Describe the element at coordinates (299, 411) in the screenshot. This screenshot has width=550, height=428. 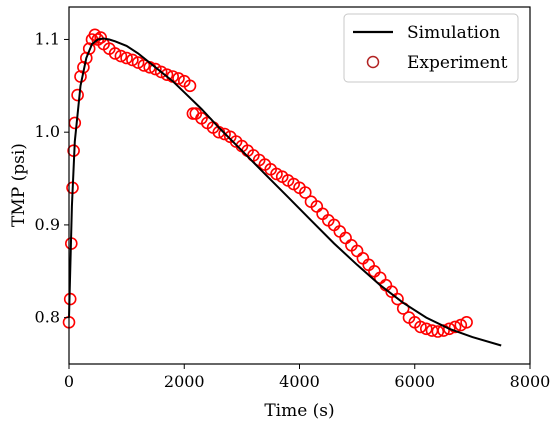
I see `x-axis-label: Time (s)` at that location.